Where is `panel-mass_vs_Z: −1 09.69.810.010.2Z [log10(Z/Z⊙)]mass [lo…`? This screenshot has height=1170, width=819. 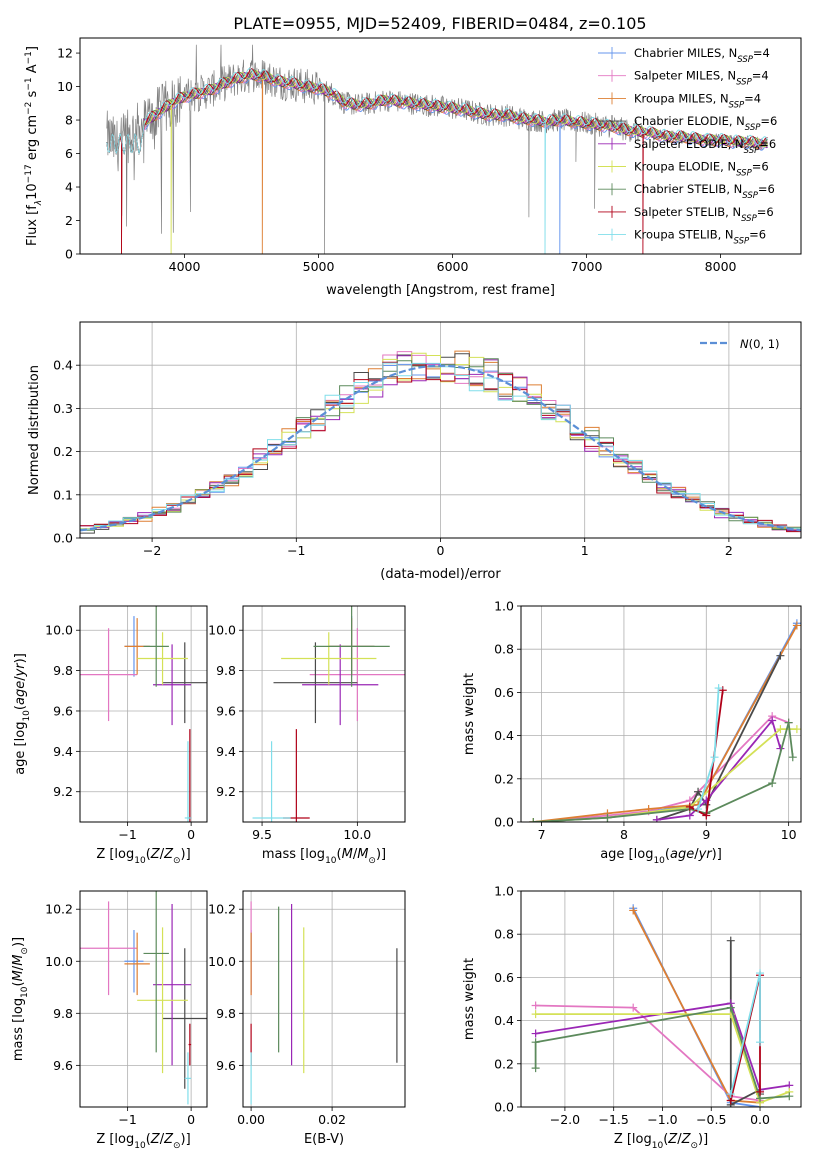 panel-mass_vs_Z: −1 09.69.810.010.2Z [log10(Z/Z⊙)]mass [lo… is located at coordinates (109, 1020).